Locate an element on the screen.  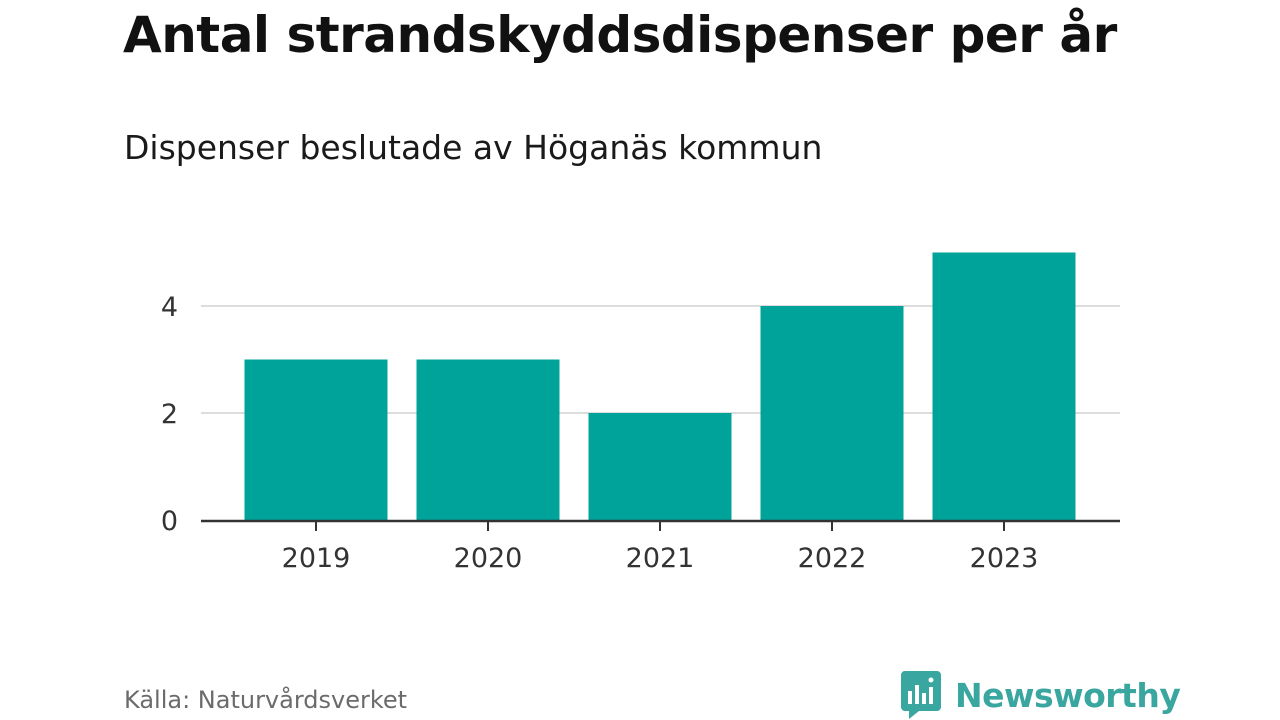
y-tick-label: 4 is located at coordinates (169, 307).